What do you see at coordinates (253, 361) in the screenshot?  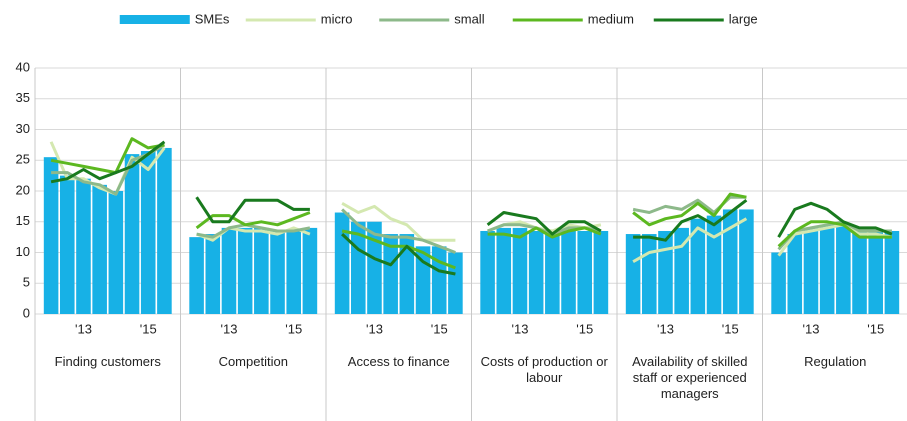 I see `group-label: Competition` at bounding box center [253, 361].